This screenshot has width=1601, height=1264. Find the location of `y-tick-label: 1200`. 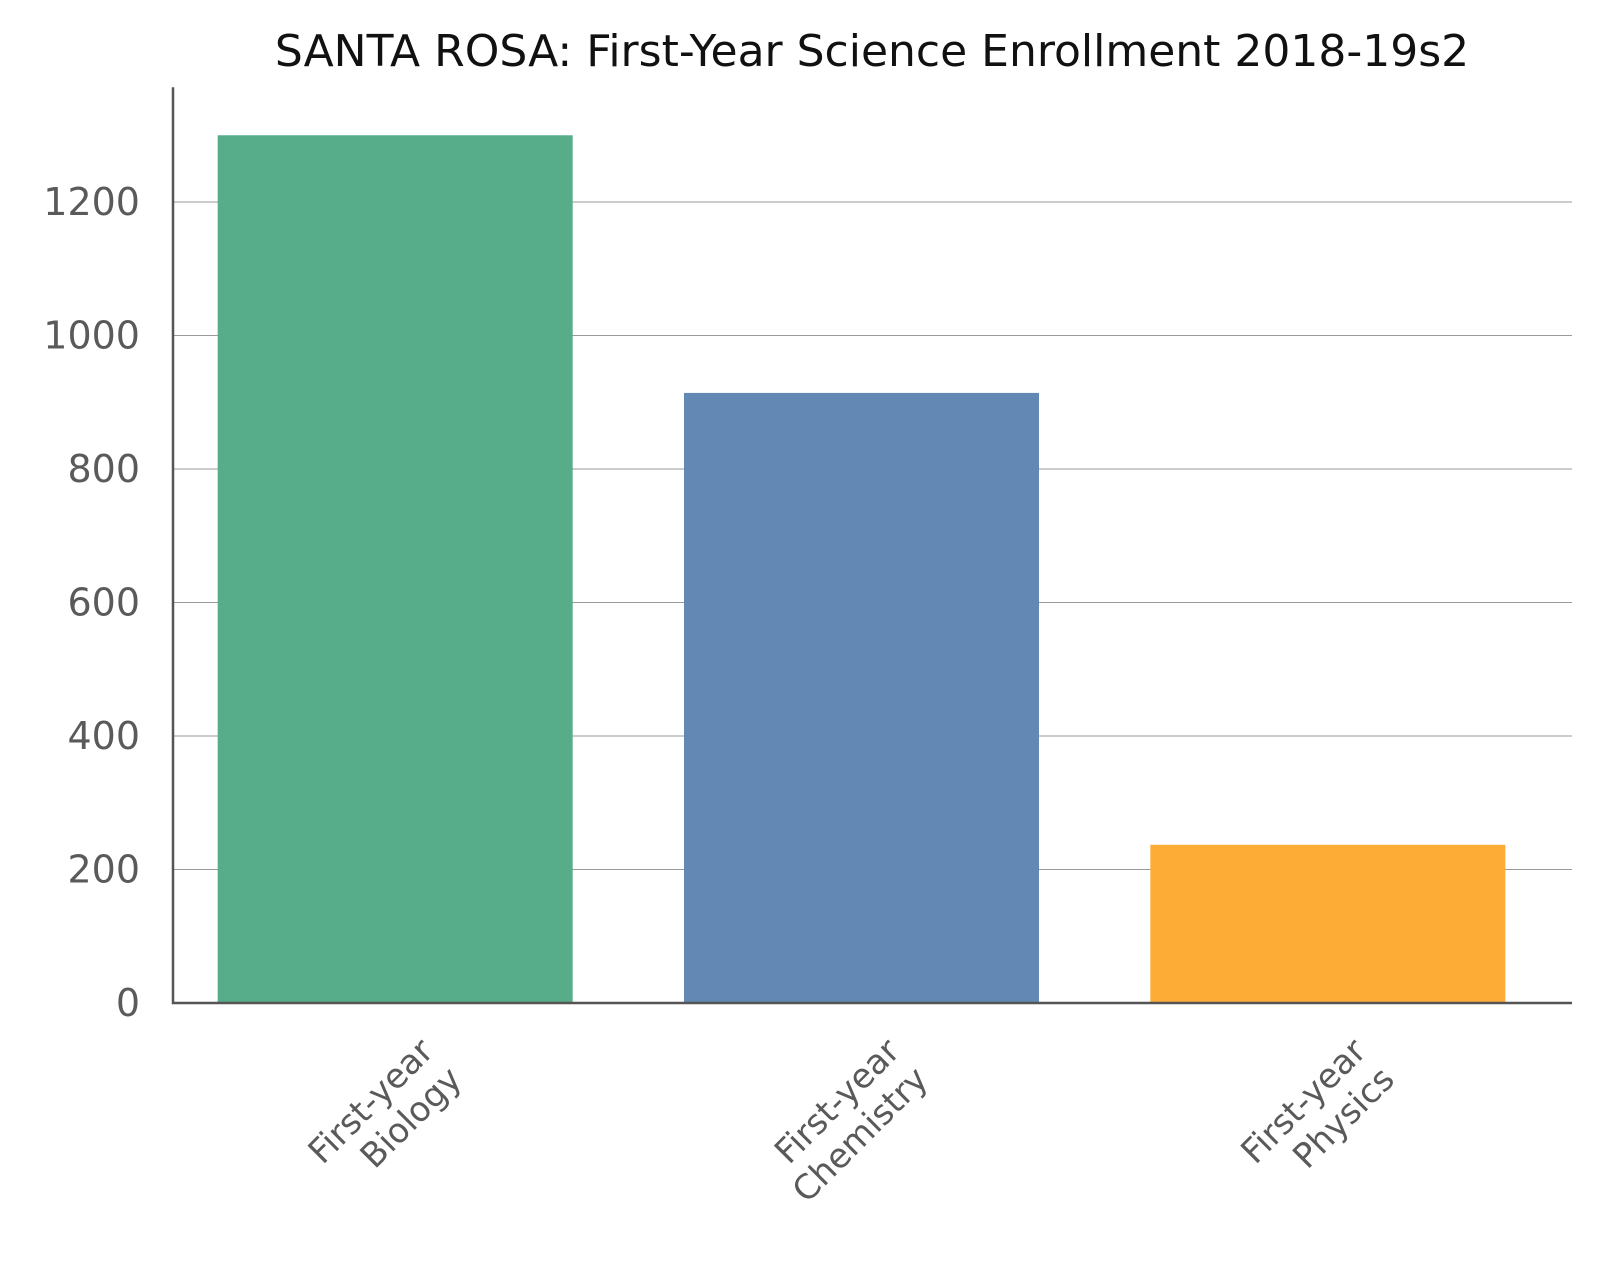

y-tick-label: 1200 is located at coordinates (91, 202).